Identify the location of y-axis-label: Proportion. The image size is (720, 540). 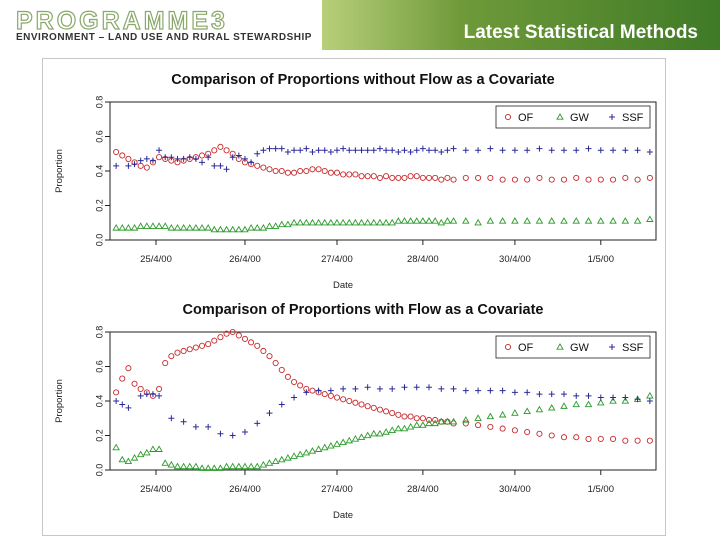
(59, 171).